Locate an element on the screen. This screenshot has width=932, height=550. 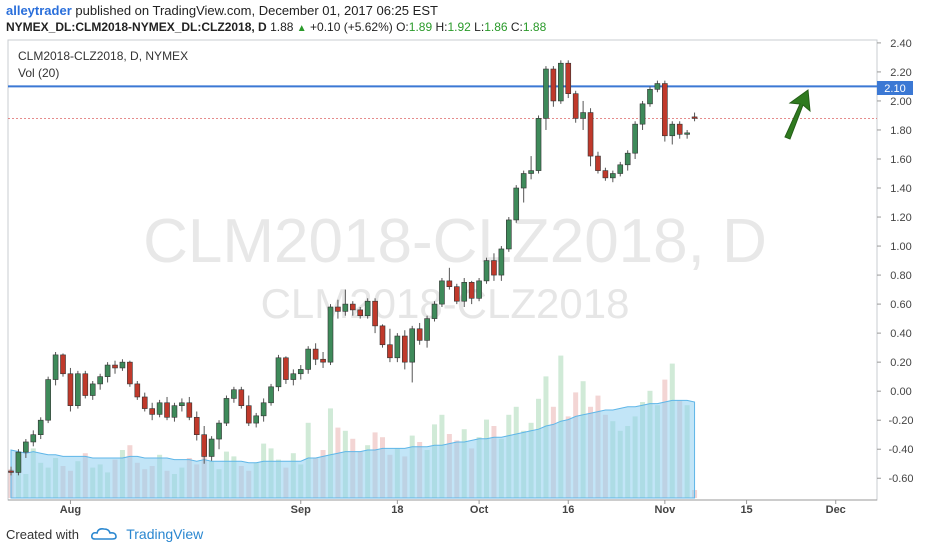
x-axis: Aug Sep 18 Oct 16 Nov 15 Dec is located at coordinates (442, 507).